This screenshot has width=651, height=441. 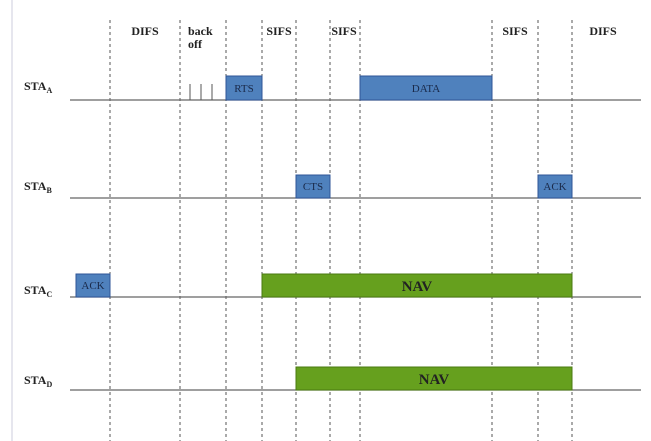 I want to click on station-label: STAD, so click(x=38, y=381).